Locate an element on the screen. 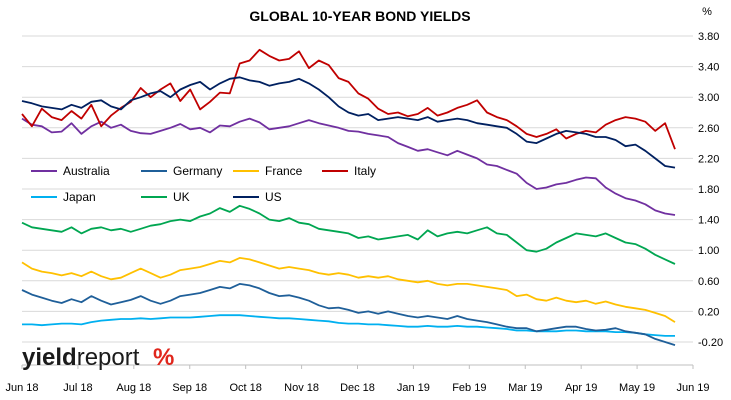 This screenshot has height=400, width=731. legend-label-japan: Japan is located at coordinates (79, 197).